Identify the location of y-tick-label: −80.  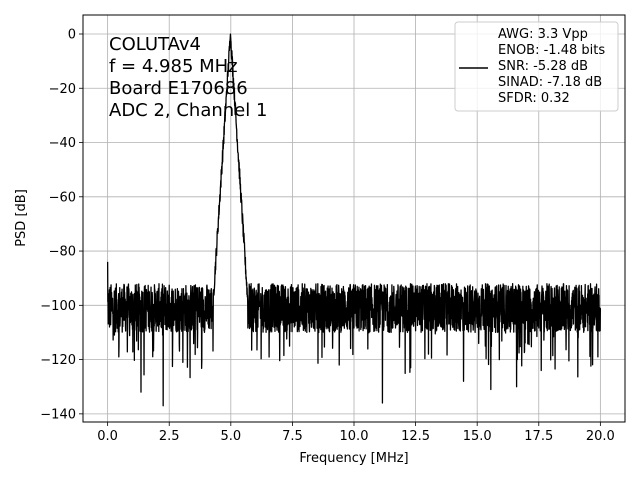
(62, 252).